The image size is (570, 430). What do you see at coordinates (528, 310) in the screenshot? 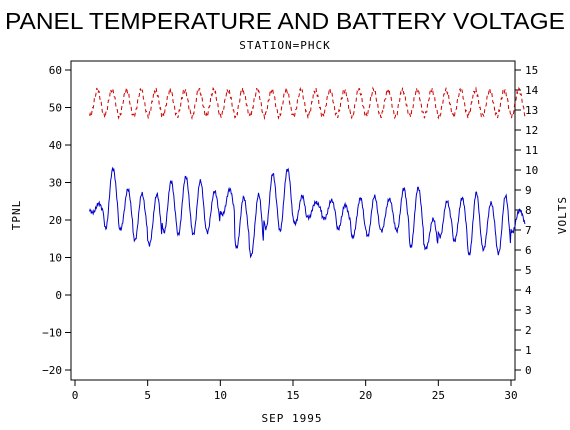
I see `y-right-tick-label: 3` at bounding box center [528, 310].